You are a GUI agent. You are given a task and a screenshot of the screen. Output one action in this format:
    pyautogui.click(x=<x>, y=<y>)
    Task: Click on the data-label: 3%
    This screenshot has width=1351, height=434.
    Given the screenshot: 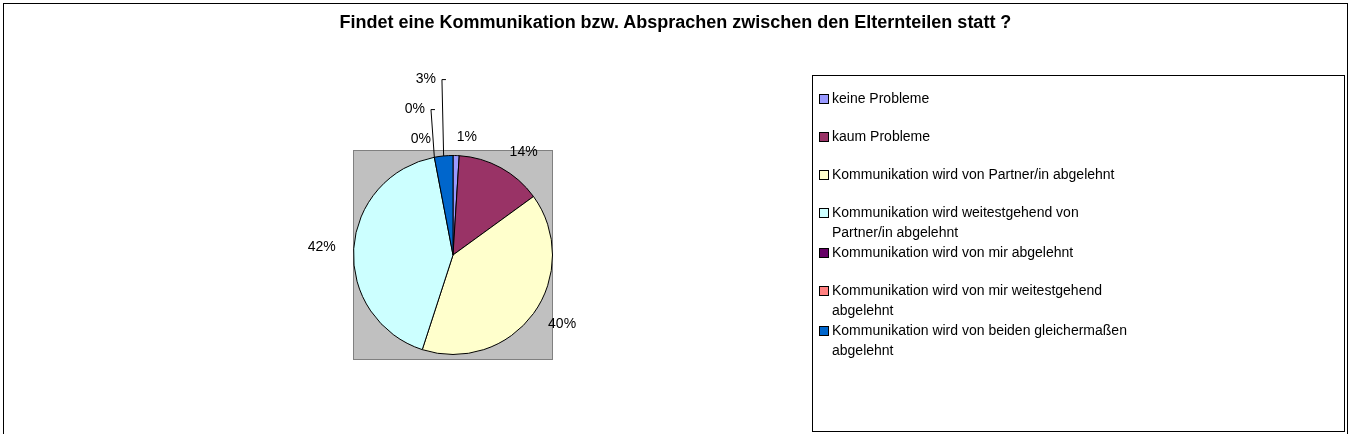 What is the action you would take?
    pyautogui.click(x=425, y=78)
    